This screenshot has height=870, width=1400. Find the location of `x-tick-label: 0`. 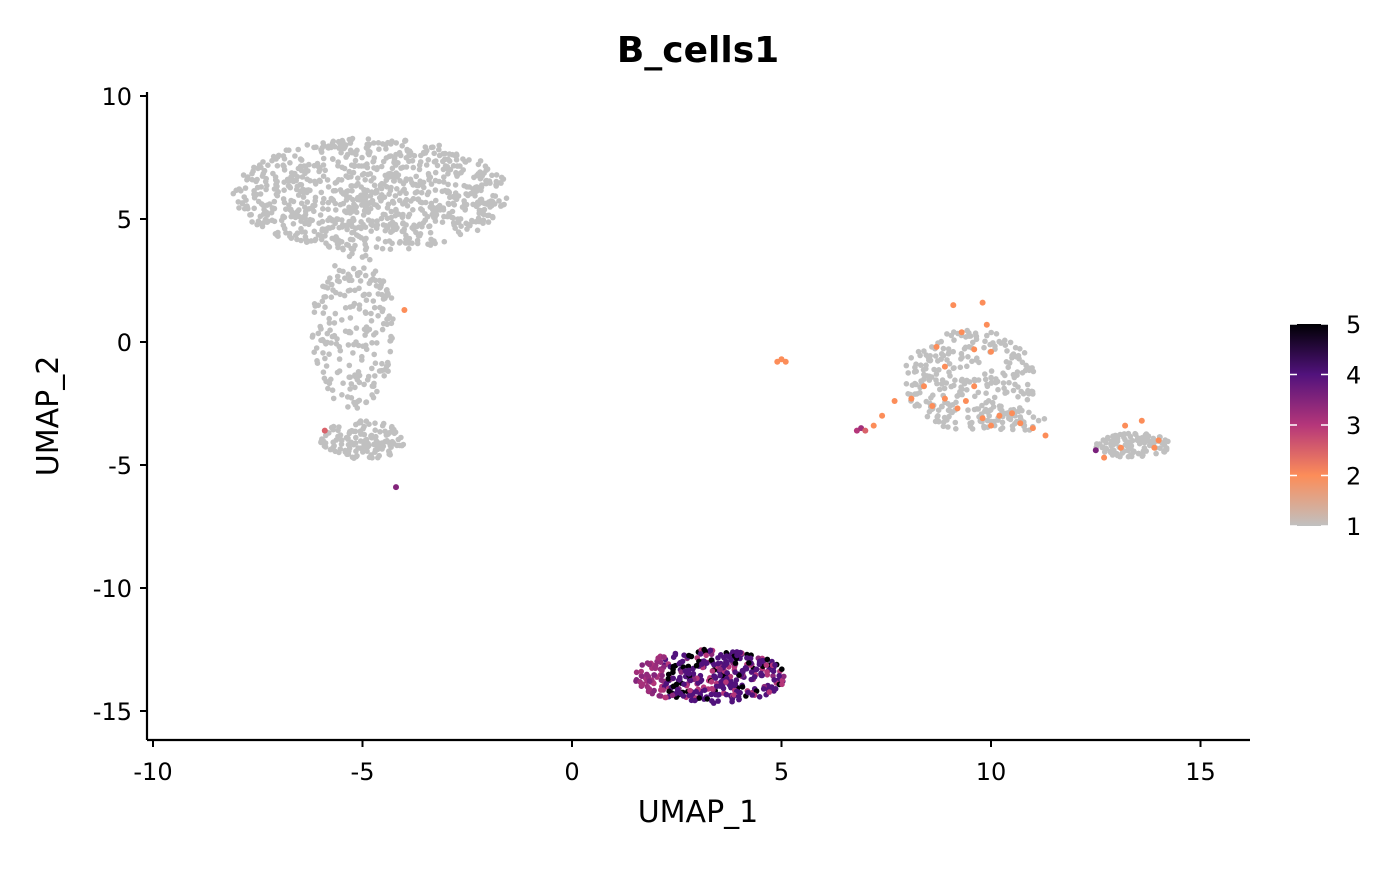

x-tick-label: 0 is located at coordinates (571, 772).